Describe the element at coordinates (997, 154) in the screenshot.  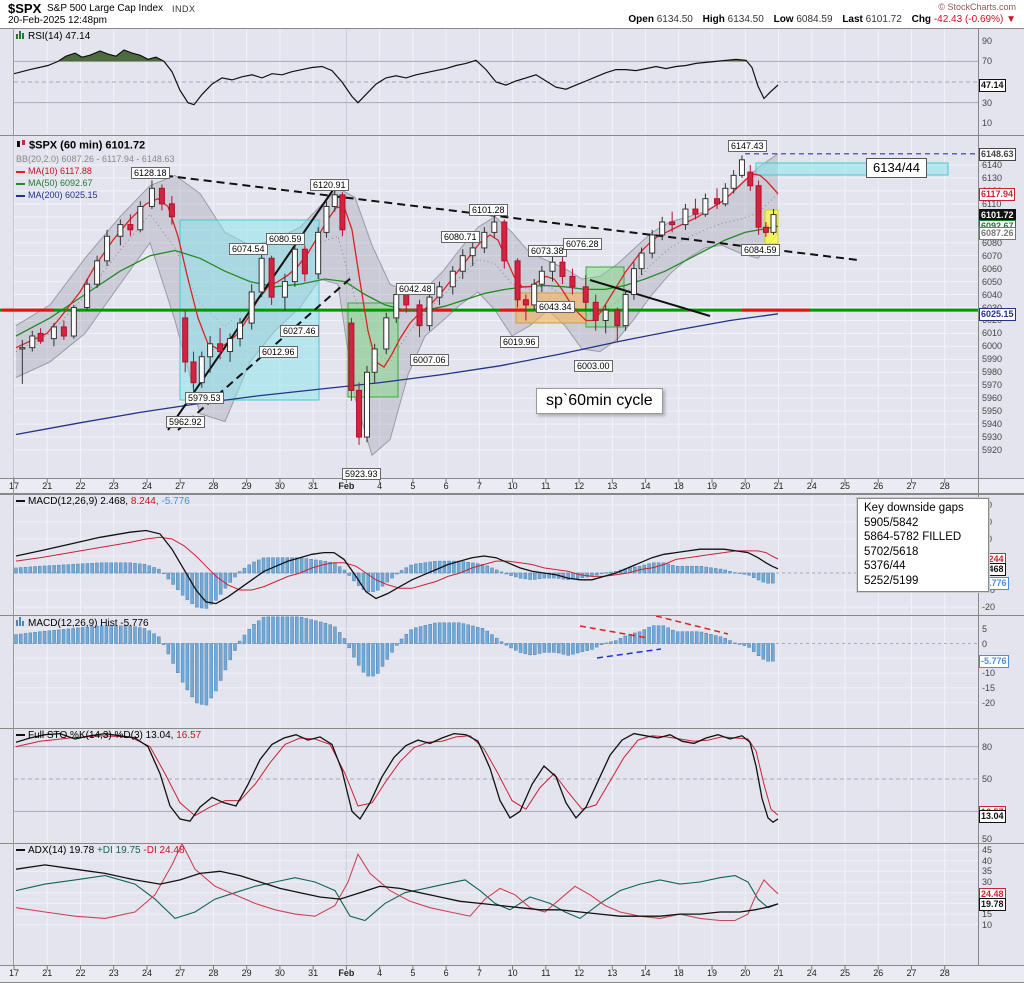
I see `price-value-tag: 6148.63` at that location.